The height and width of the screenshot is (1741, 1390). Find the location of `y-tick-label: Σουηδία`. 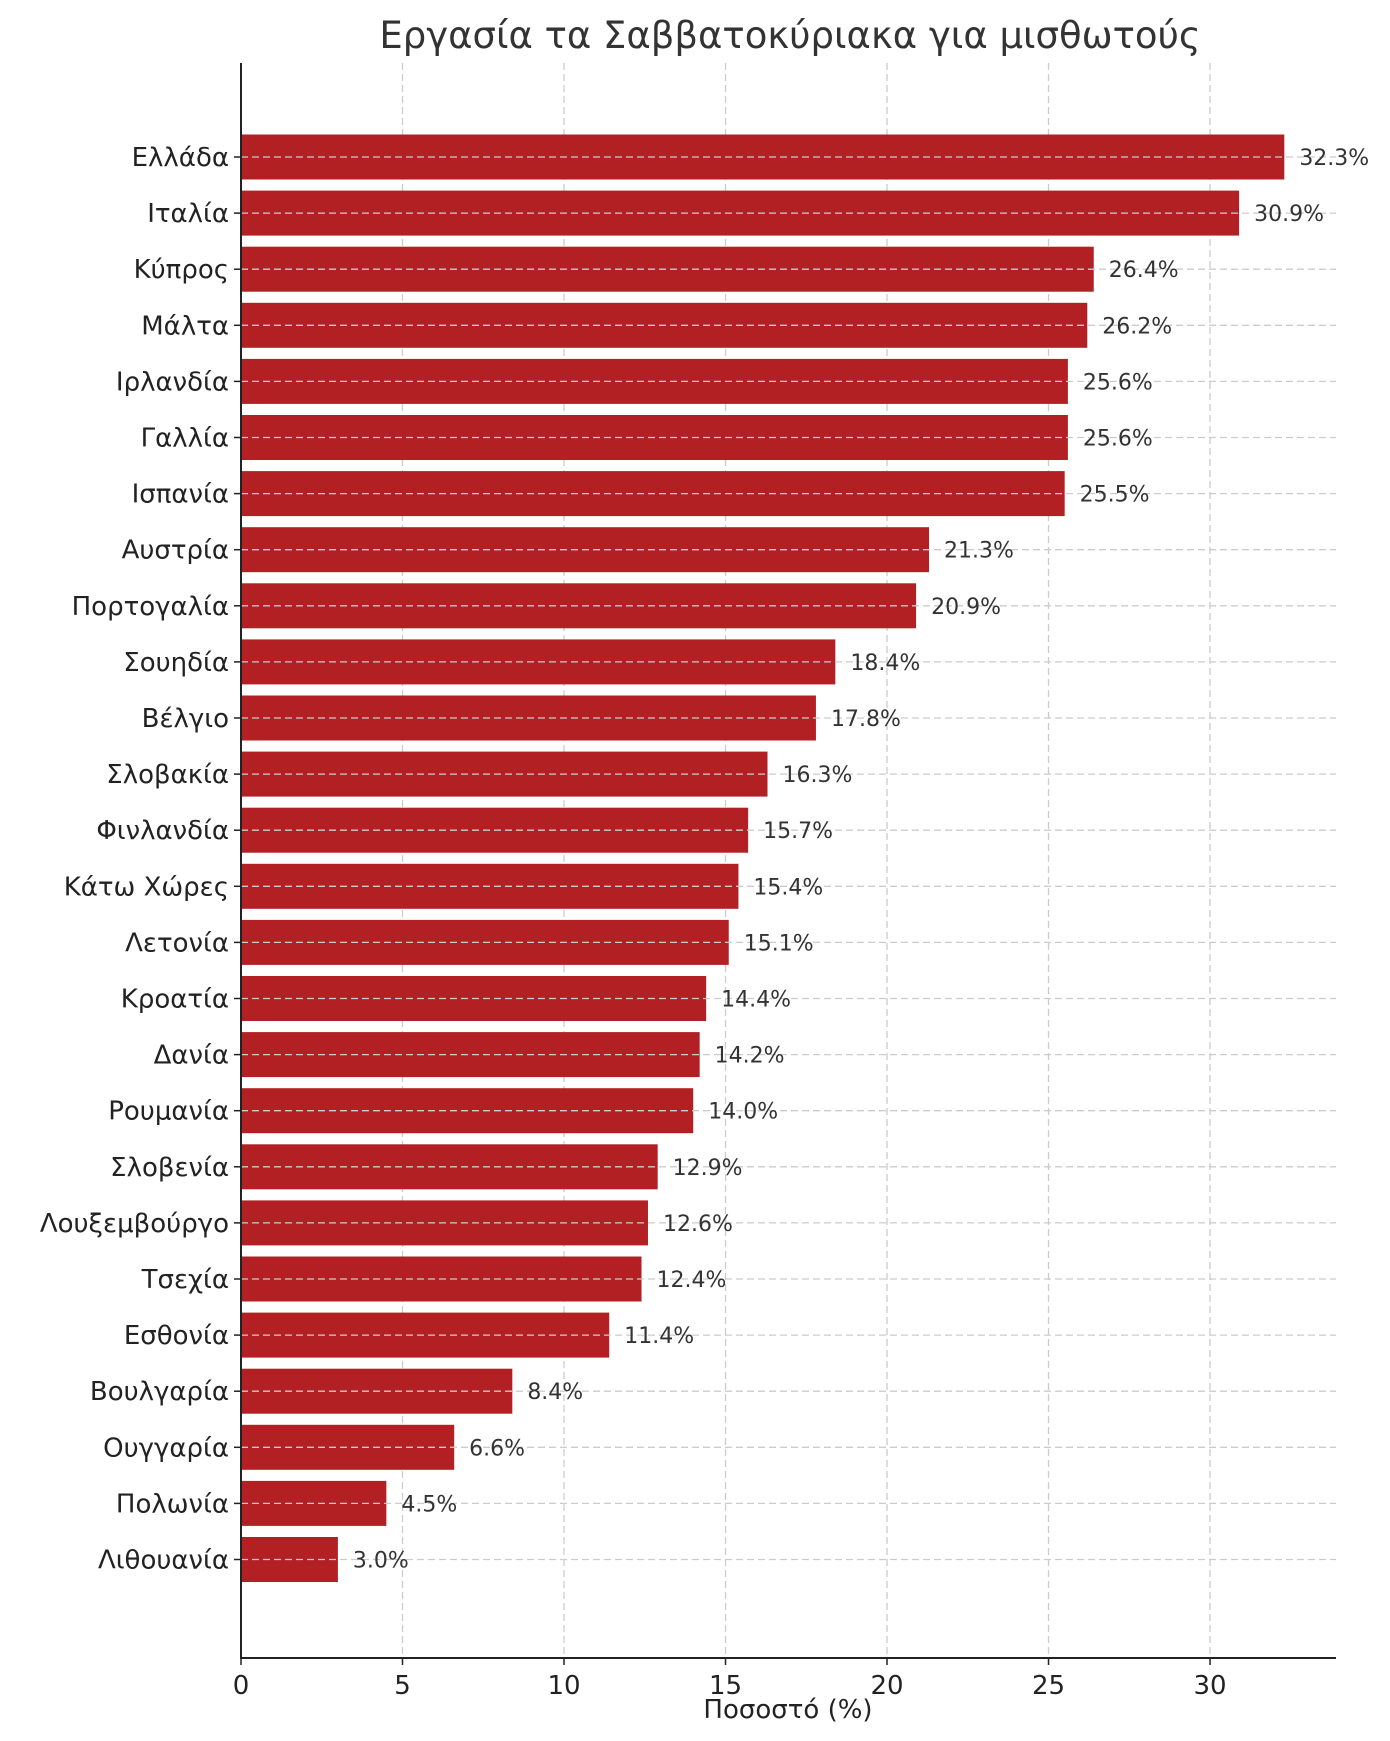

y-tick-label: Σουηδία is located at coordinates (176, 663).